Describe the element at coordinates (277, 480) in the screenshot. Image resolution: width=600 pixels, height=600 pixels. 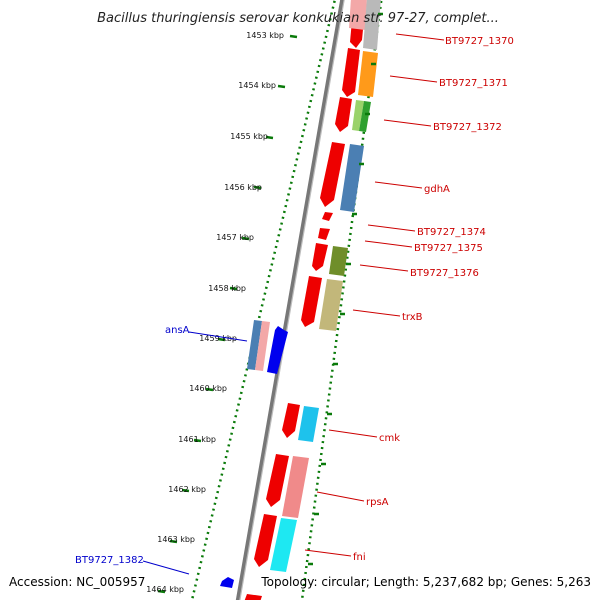
I see `gene-arrow-rpsA` at that location.